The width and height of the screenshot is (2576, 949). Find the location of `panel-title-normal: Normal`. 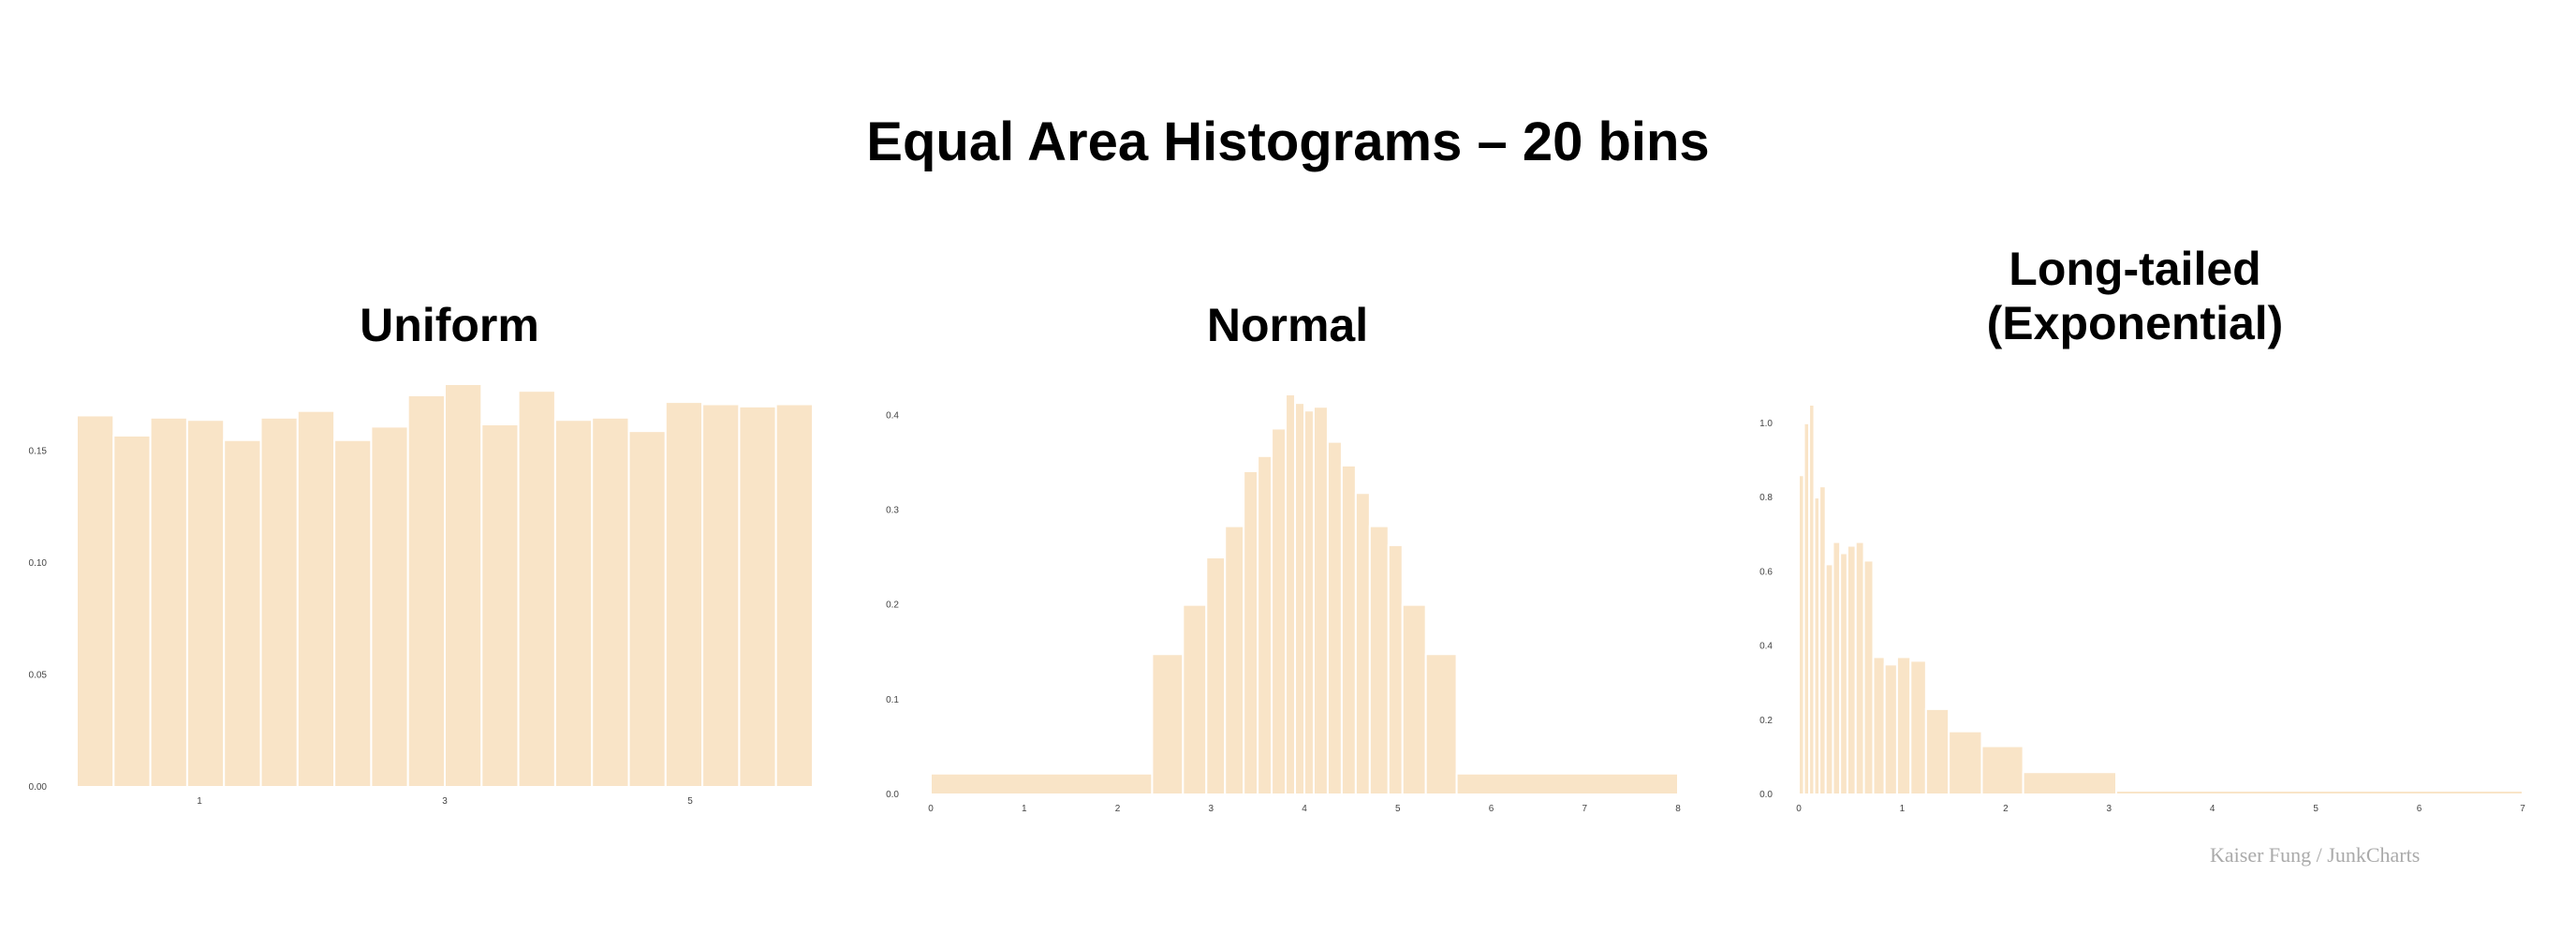

panel-title-normal: Normal is located at coordinates (1287, 325).